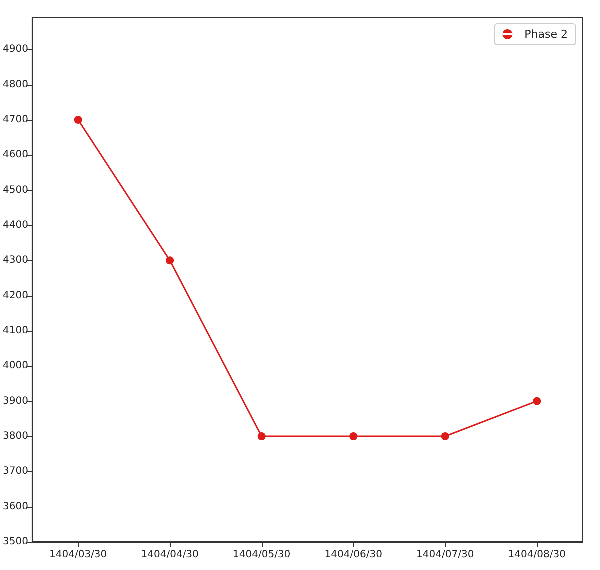  I want to click on y-tick-label: 4800, so click(15, 84).